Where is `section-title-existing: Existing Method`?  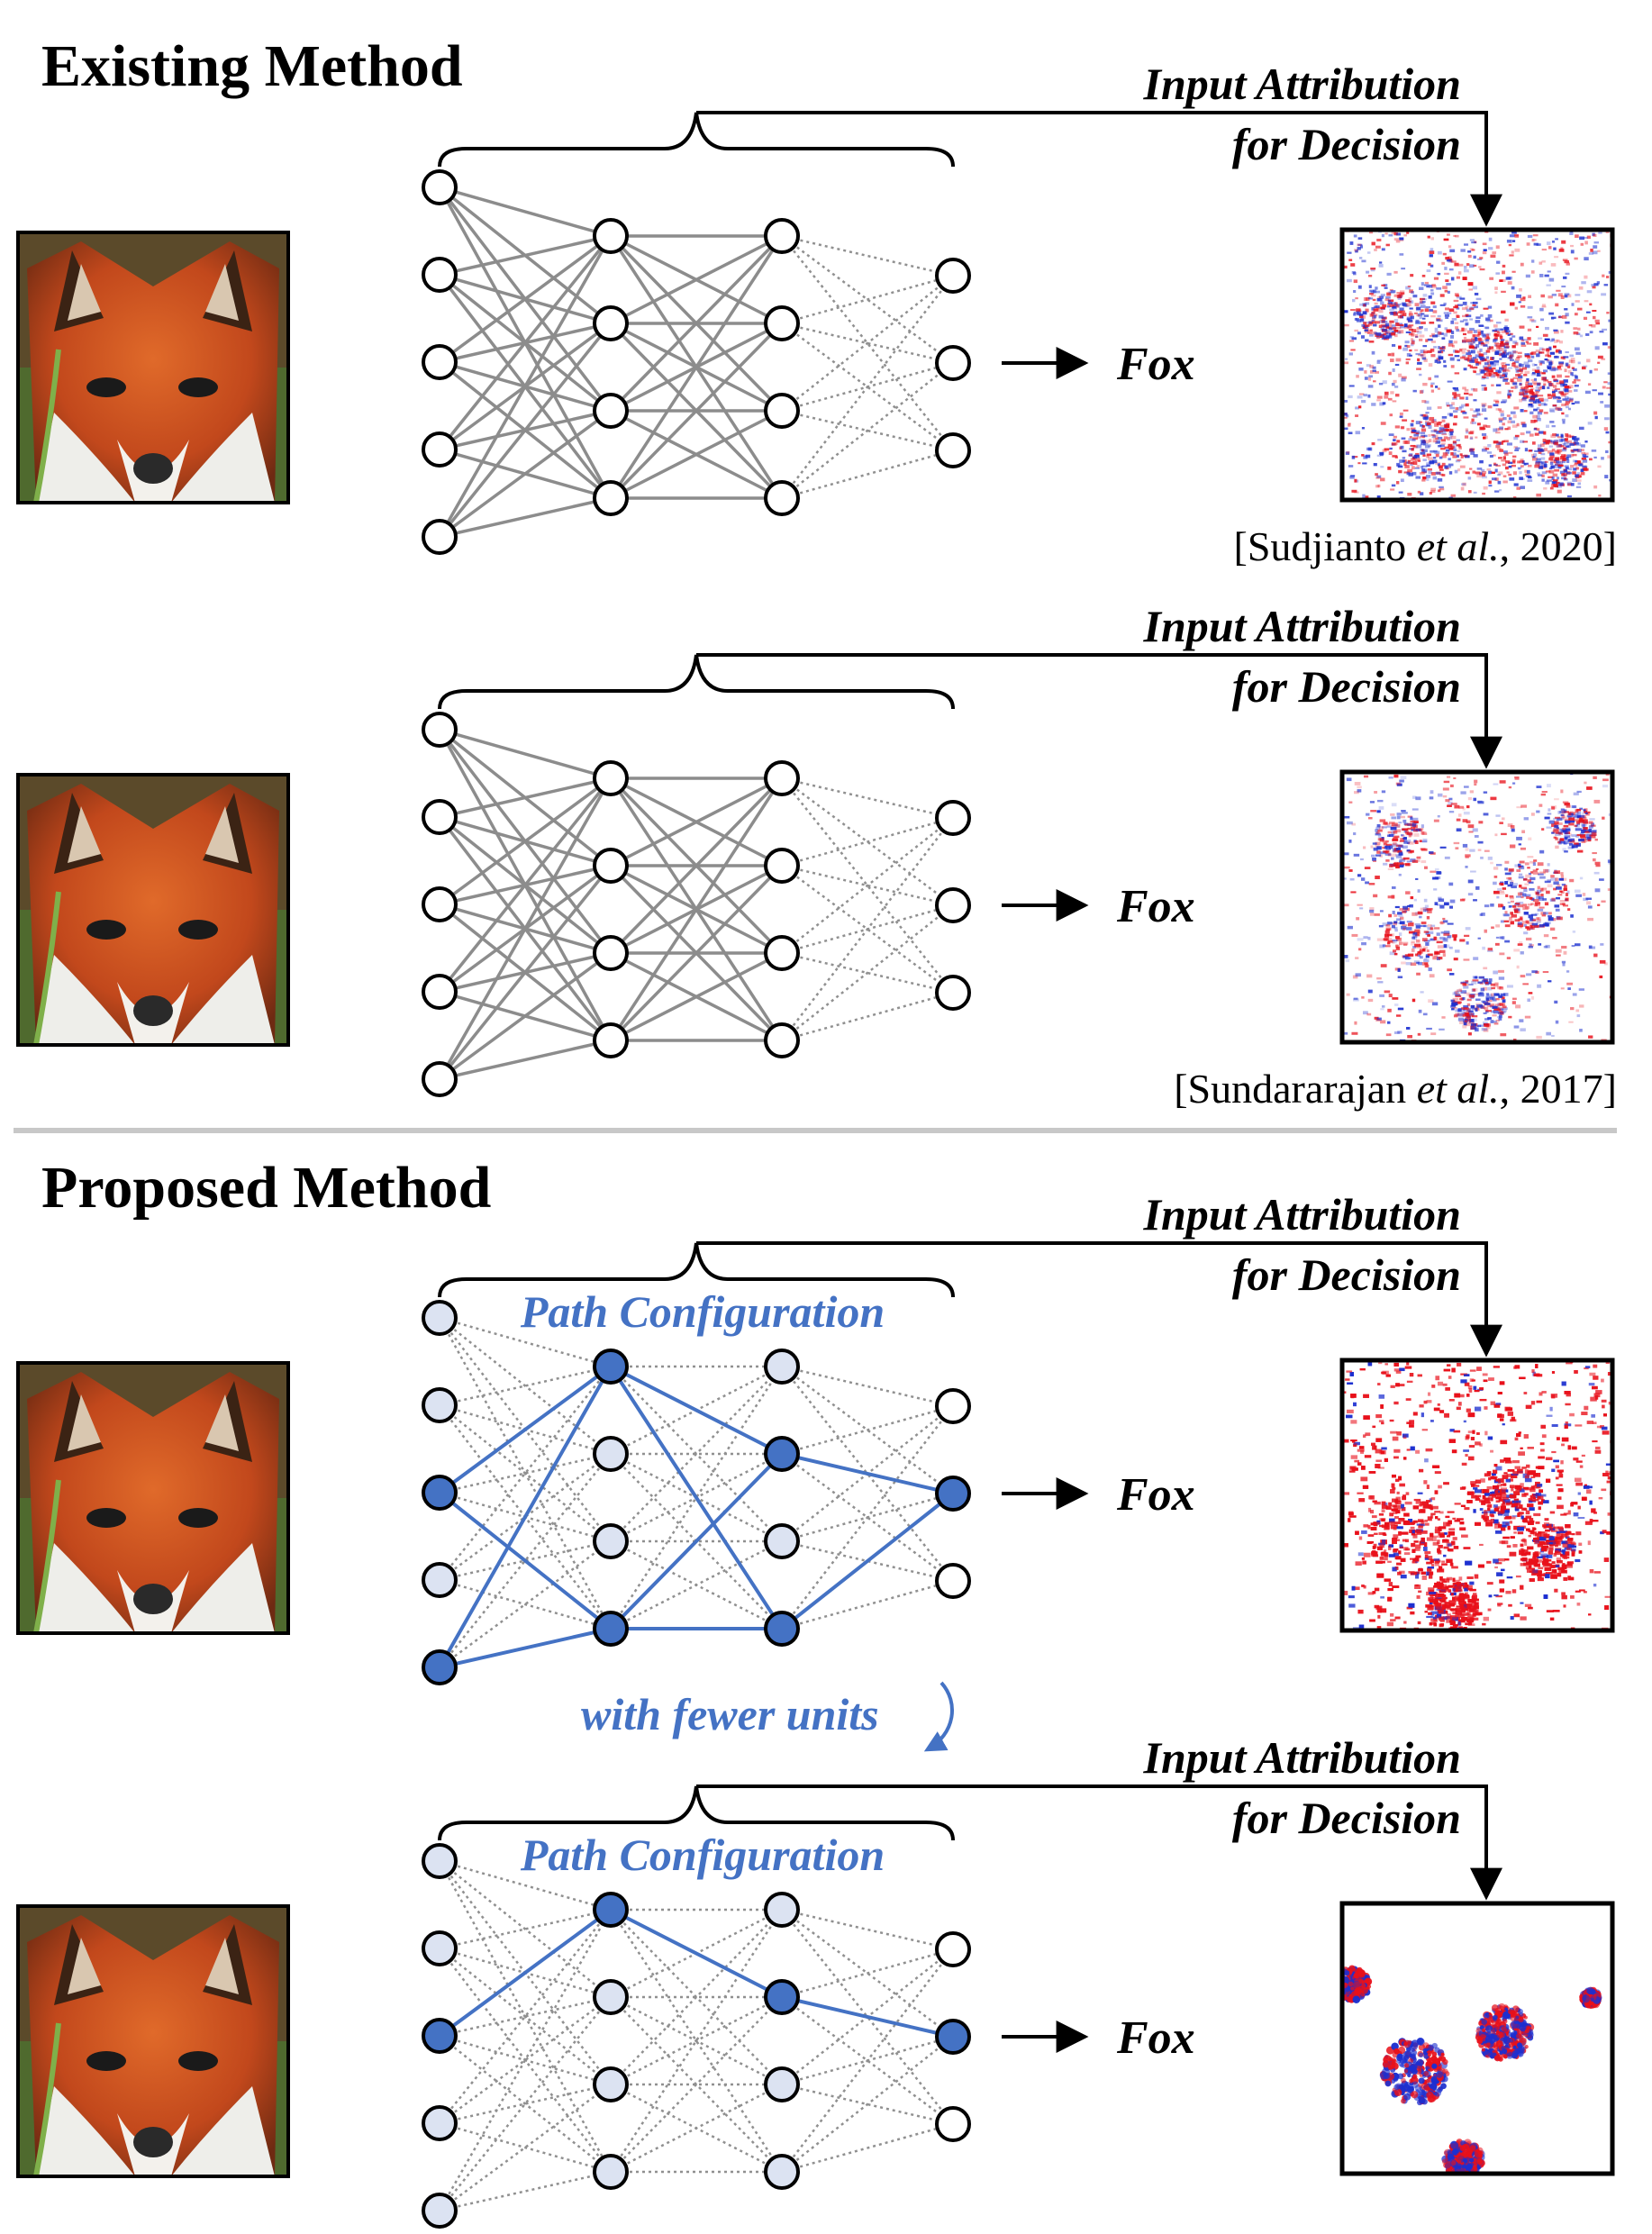
section-title-existing: Existing Method is located at coordinates (252, 66).